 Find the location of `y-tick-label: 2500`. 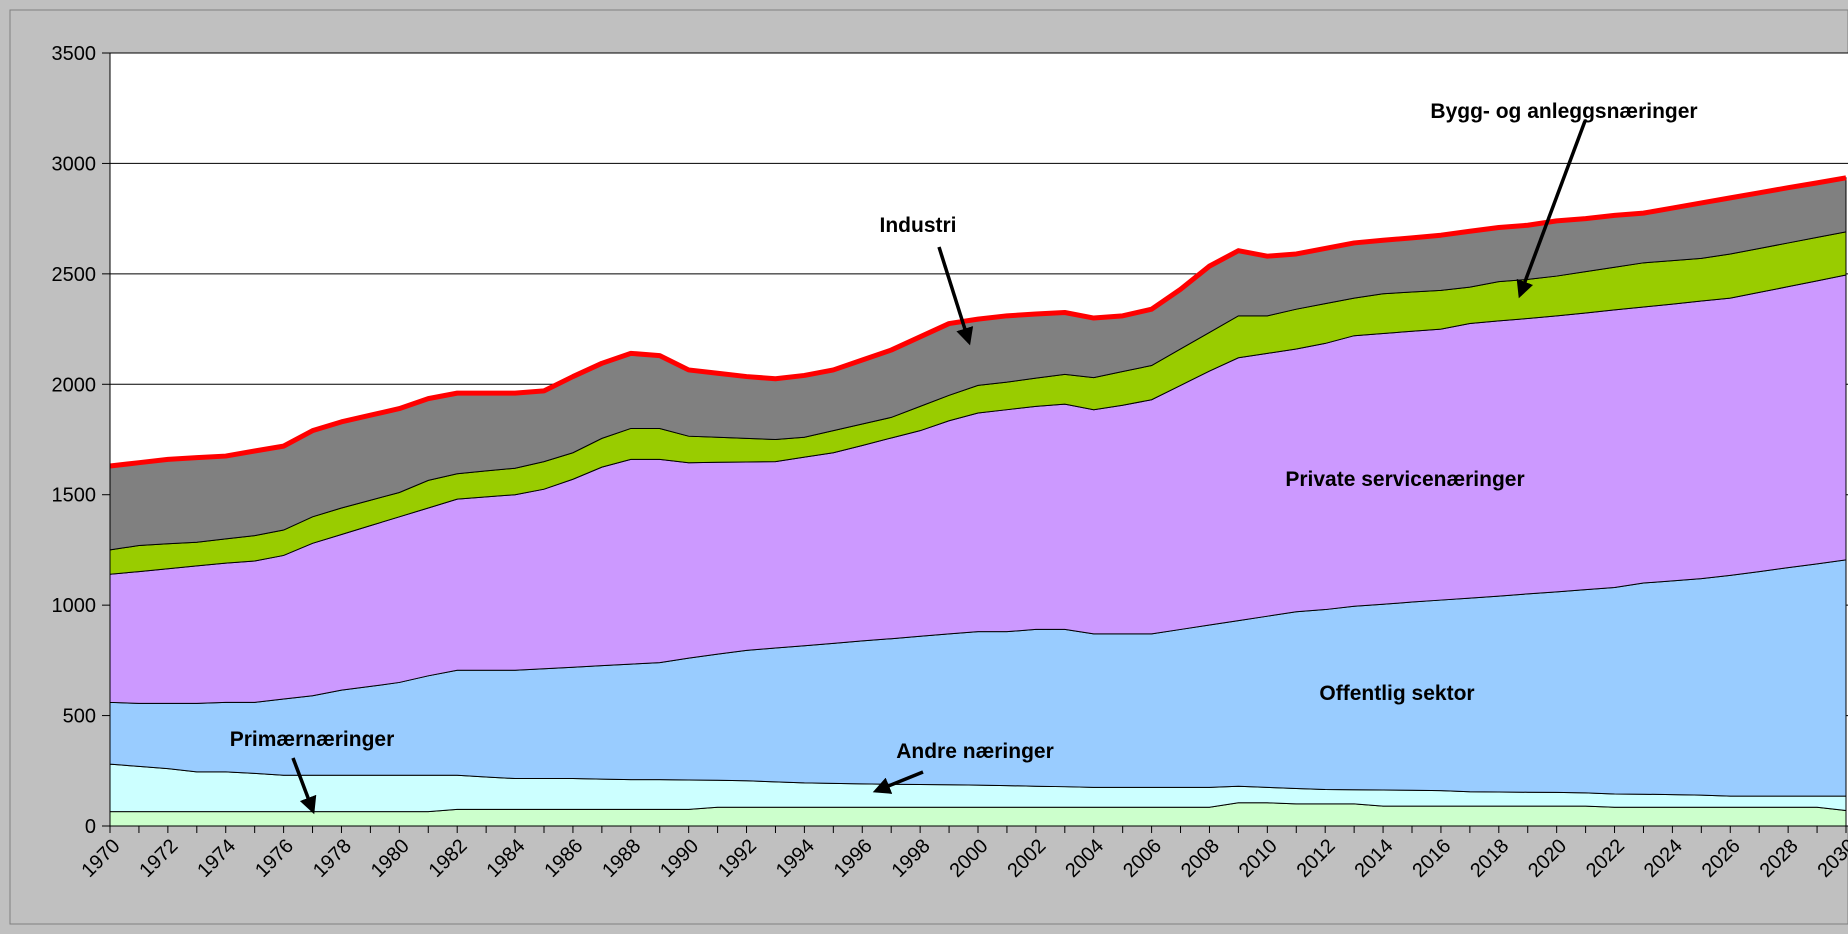

y-tick-label: 2500 is located at coordinates (74, 275).